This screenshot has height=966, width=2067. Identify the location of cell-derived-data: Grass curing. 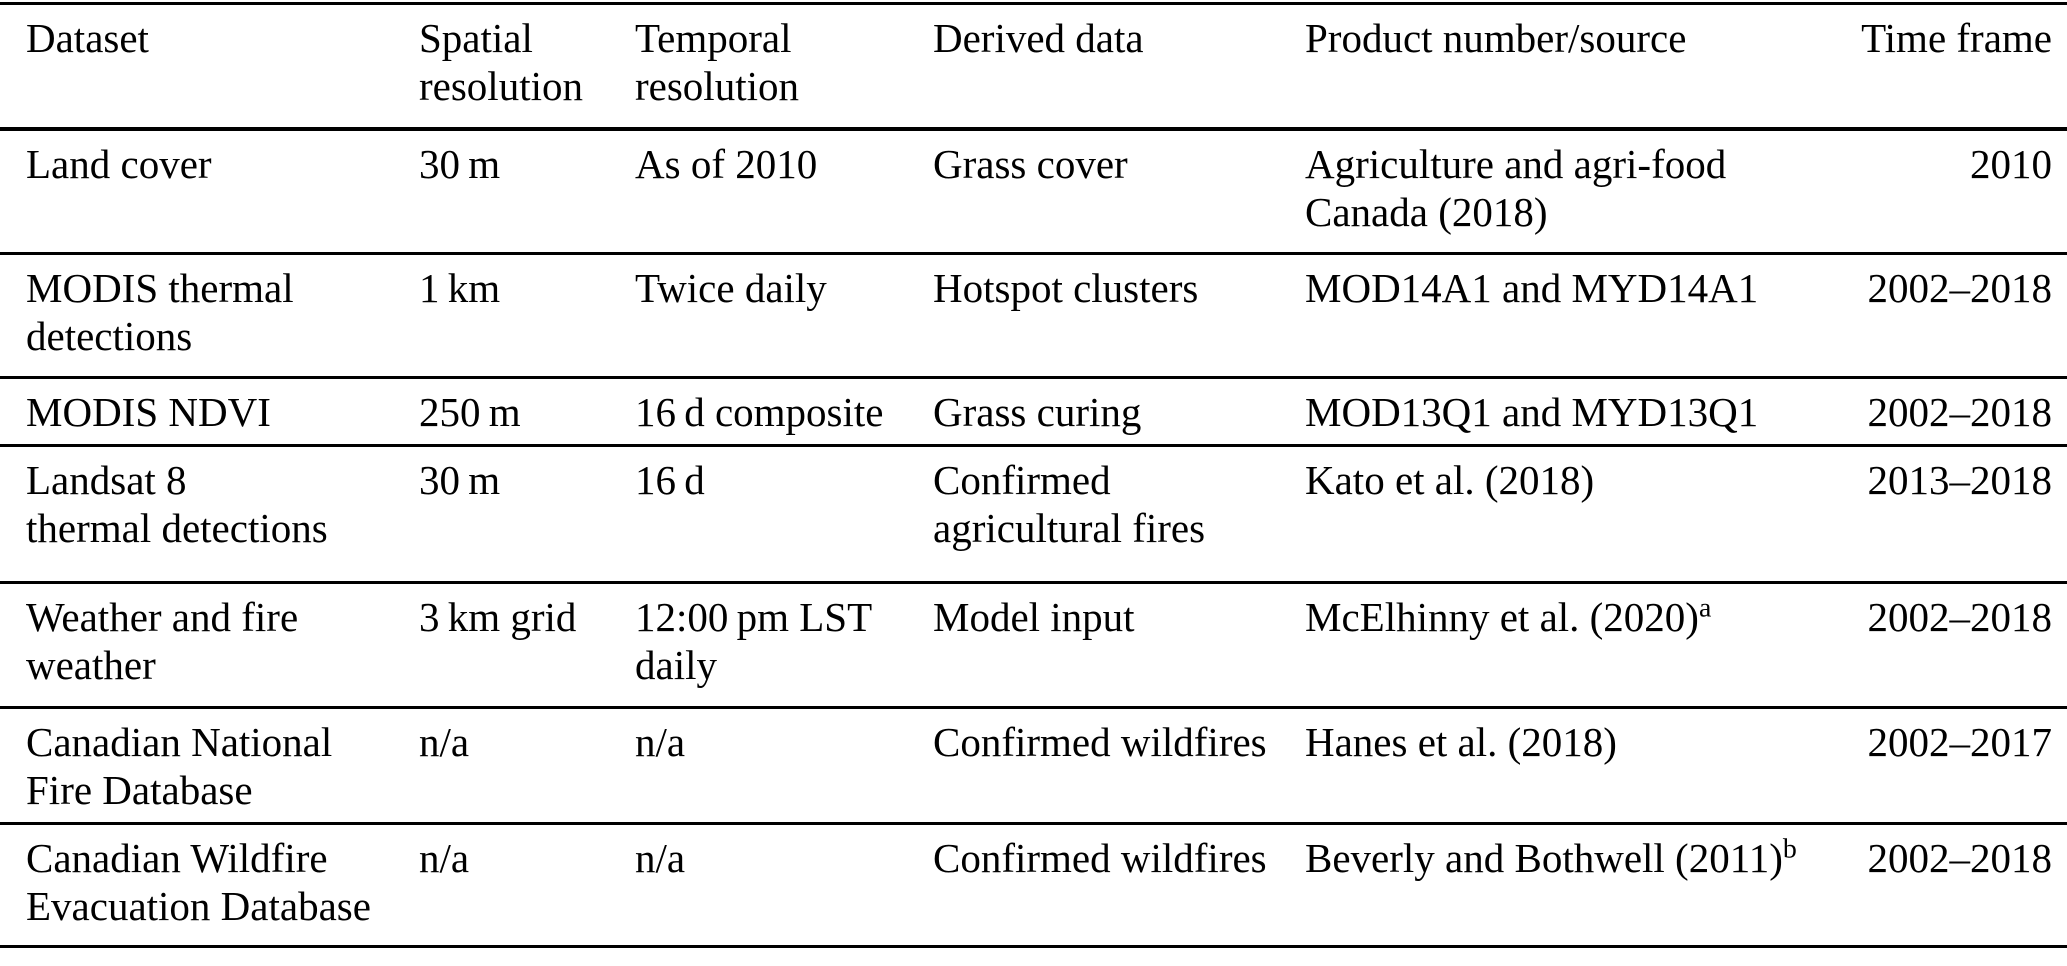
(1119, 412).